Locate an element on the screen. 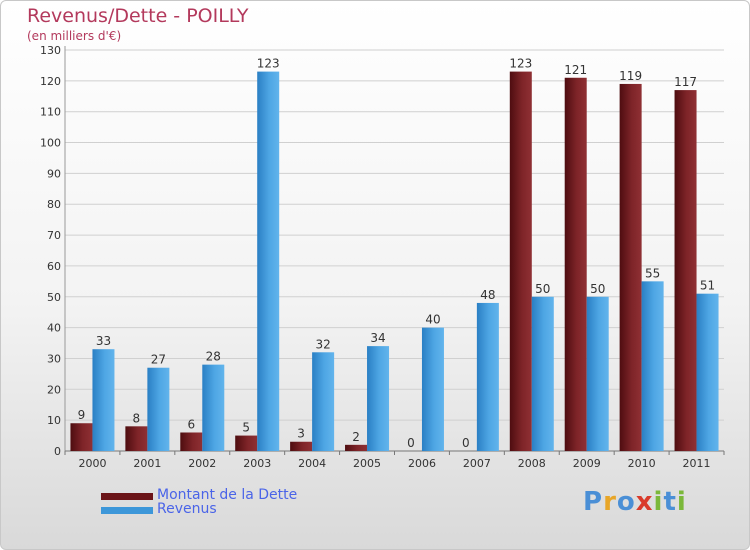 This screenshot has width=750, height=550. data-label-revenus: 32 is located at coordinates (322, 344).